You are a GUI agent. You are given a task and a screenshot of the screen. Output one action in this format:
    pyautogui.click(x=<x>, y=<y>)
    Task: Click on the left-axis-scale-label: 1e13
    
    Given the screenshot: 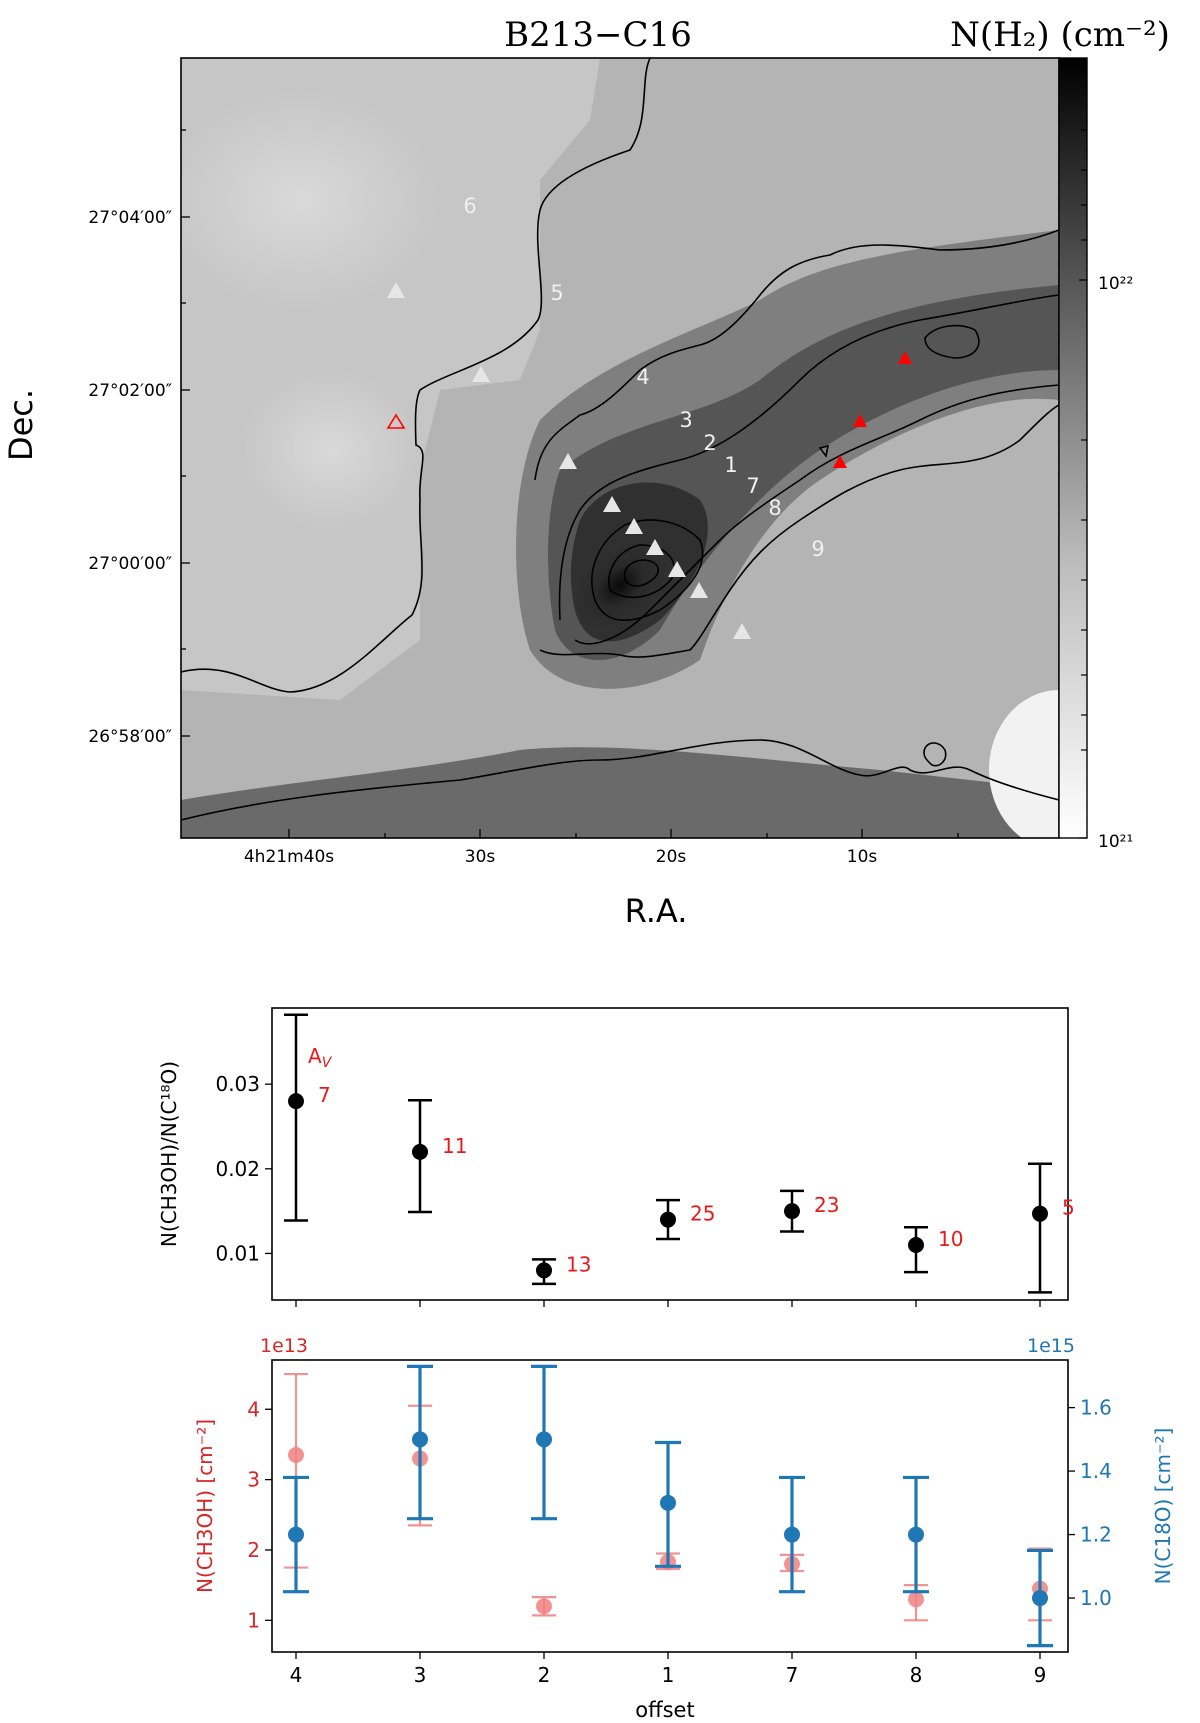 What is the action you would take?
    pyautogui.click(x=284, y=1346)
    